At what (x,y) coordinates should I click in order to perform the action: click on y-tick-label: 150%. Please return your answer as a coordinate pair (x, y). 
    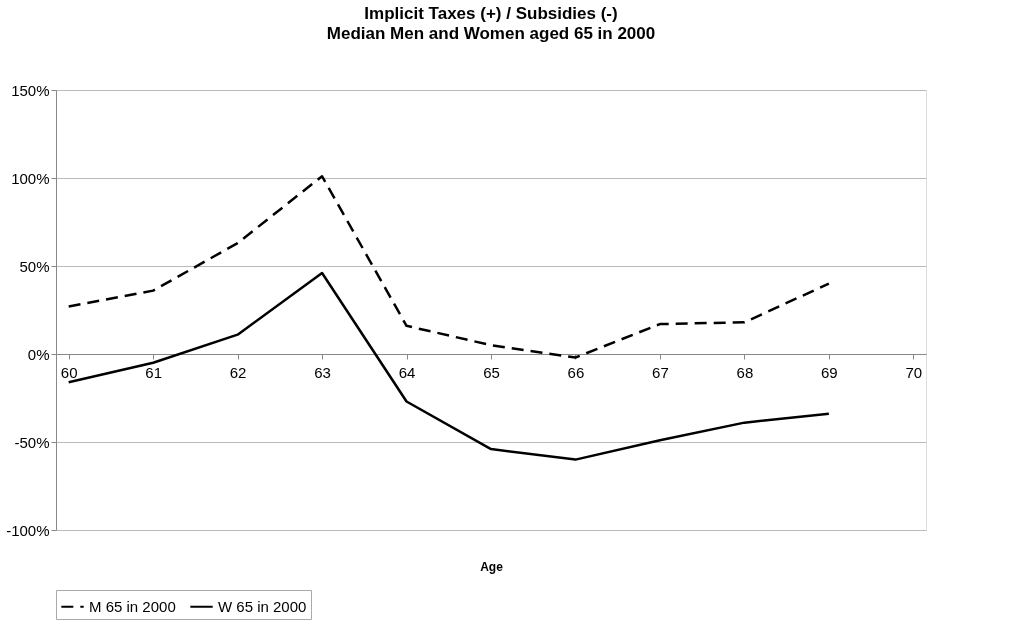
    Looking at the image, I should click on (30, 90).